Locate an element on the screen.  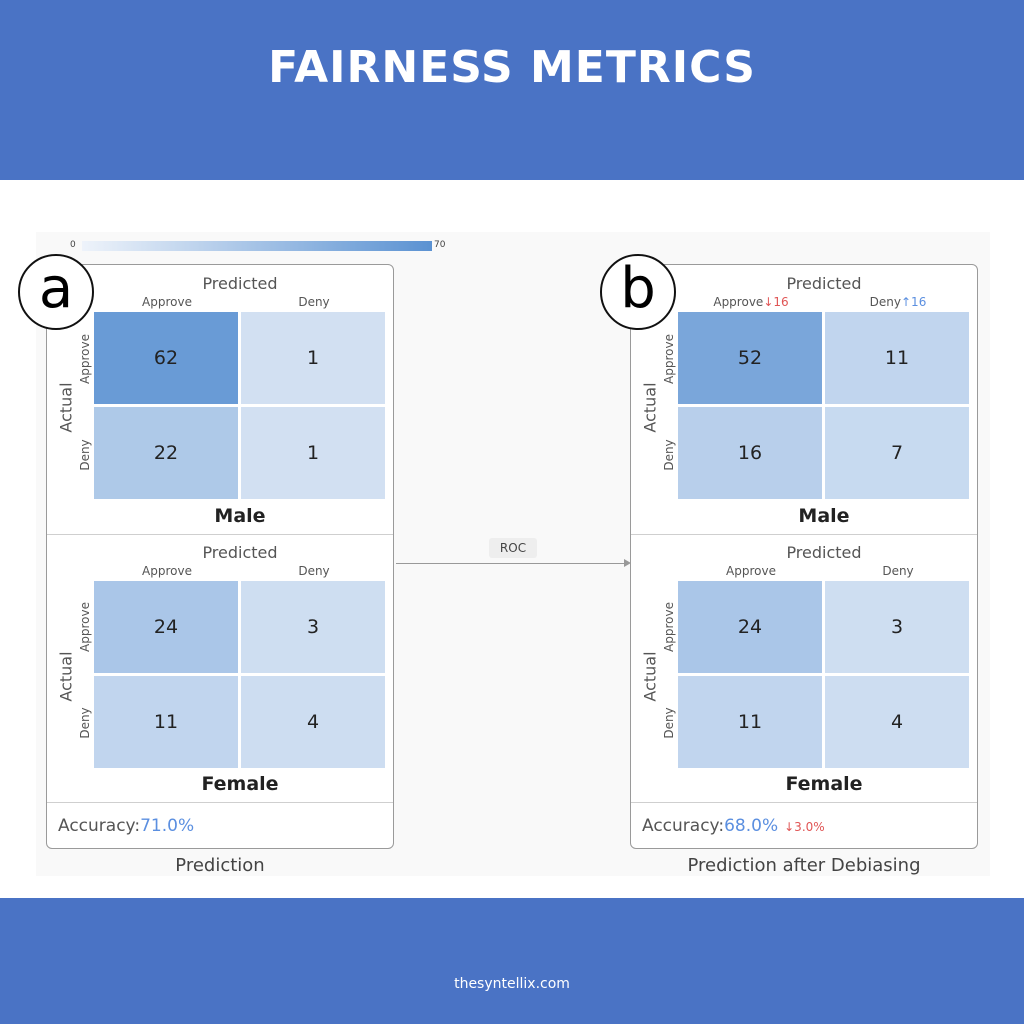
a-male-predicted: Predicted is located at coordinates (240, 283).